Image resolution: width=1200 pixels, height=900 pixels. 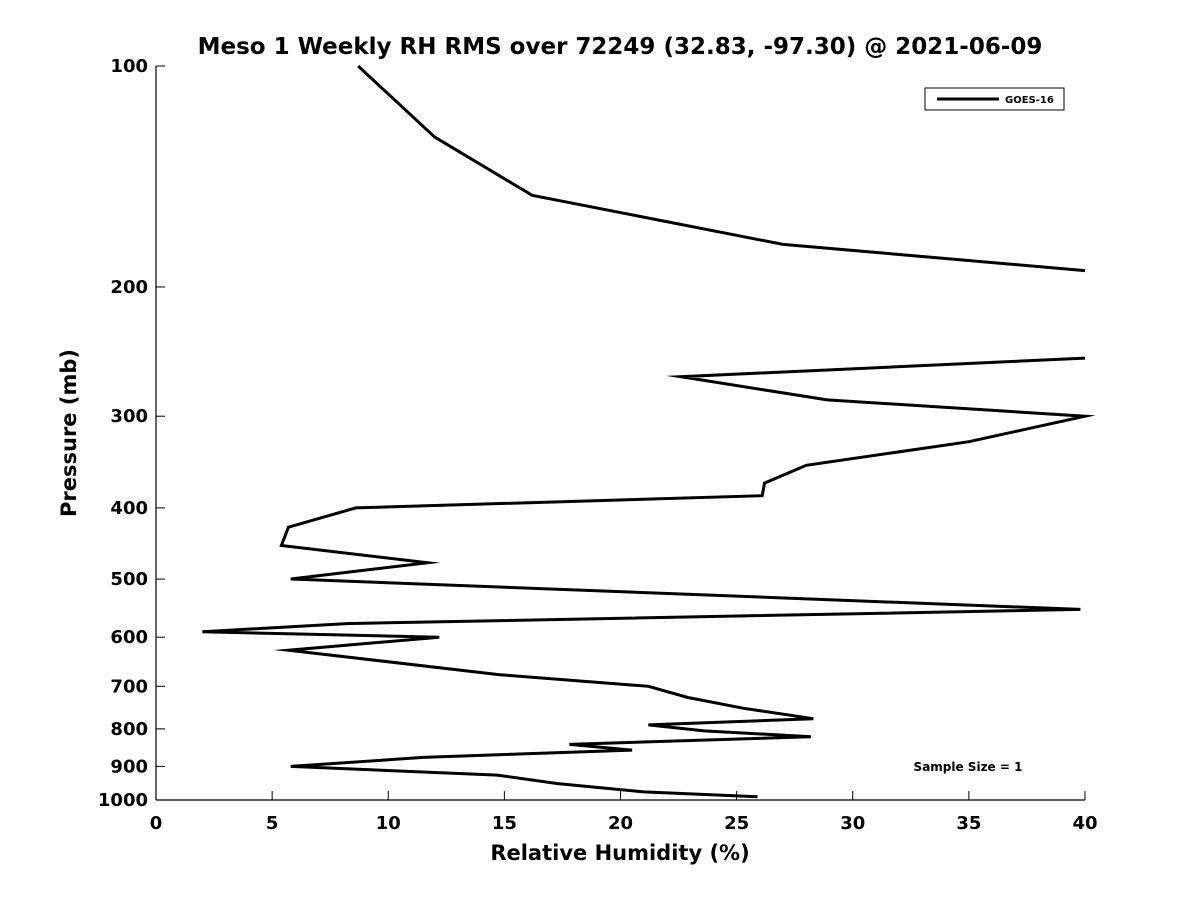 I want to click on x-axis-label: Relative Humidity (%), so click(x=619, y=853).